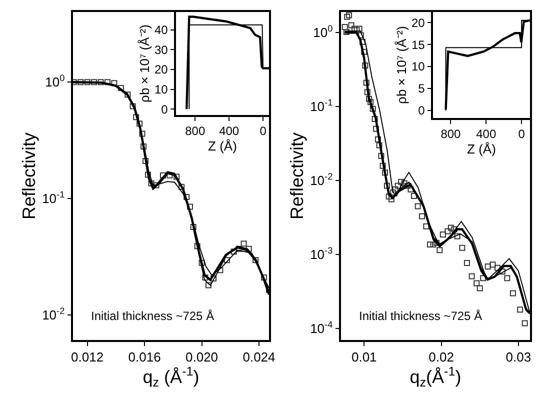  I want to click on x-tick-label: 0.03, so click(519, 356).